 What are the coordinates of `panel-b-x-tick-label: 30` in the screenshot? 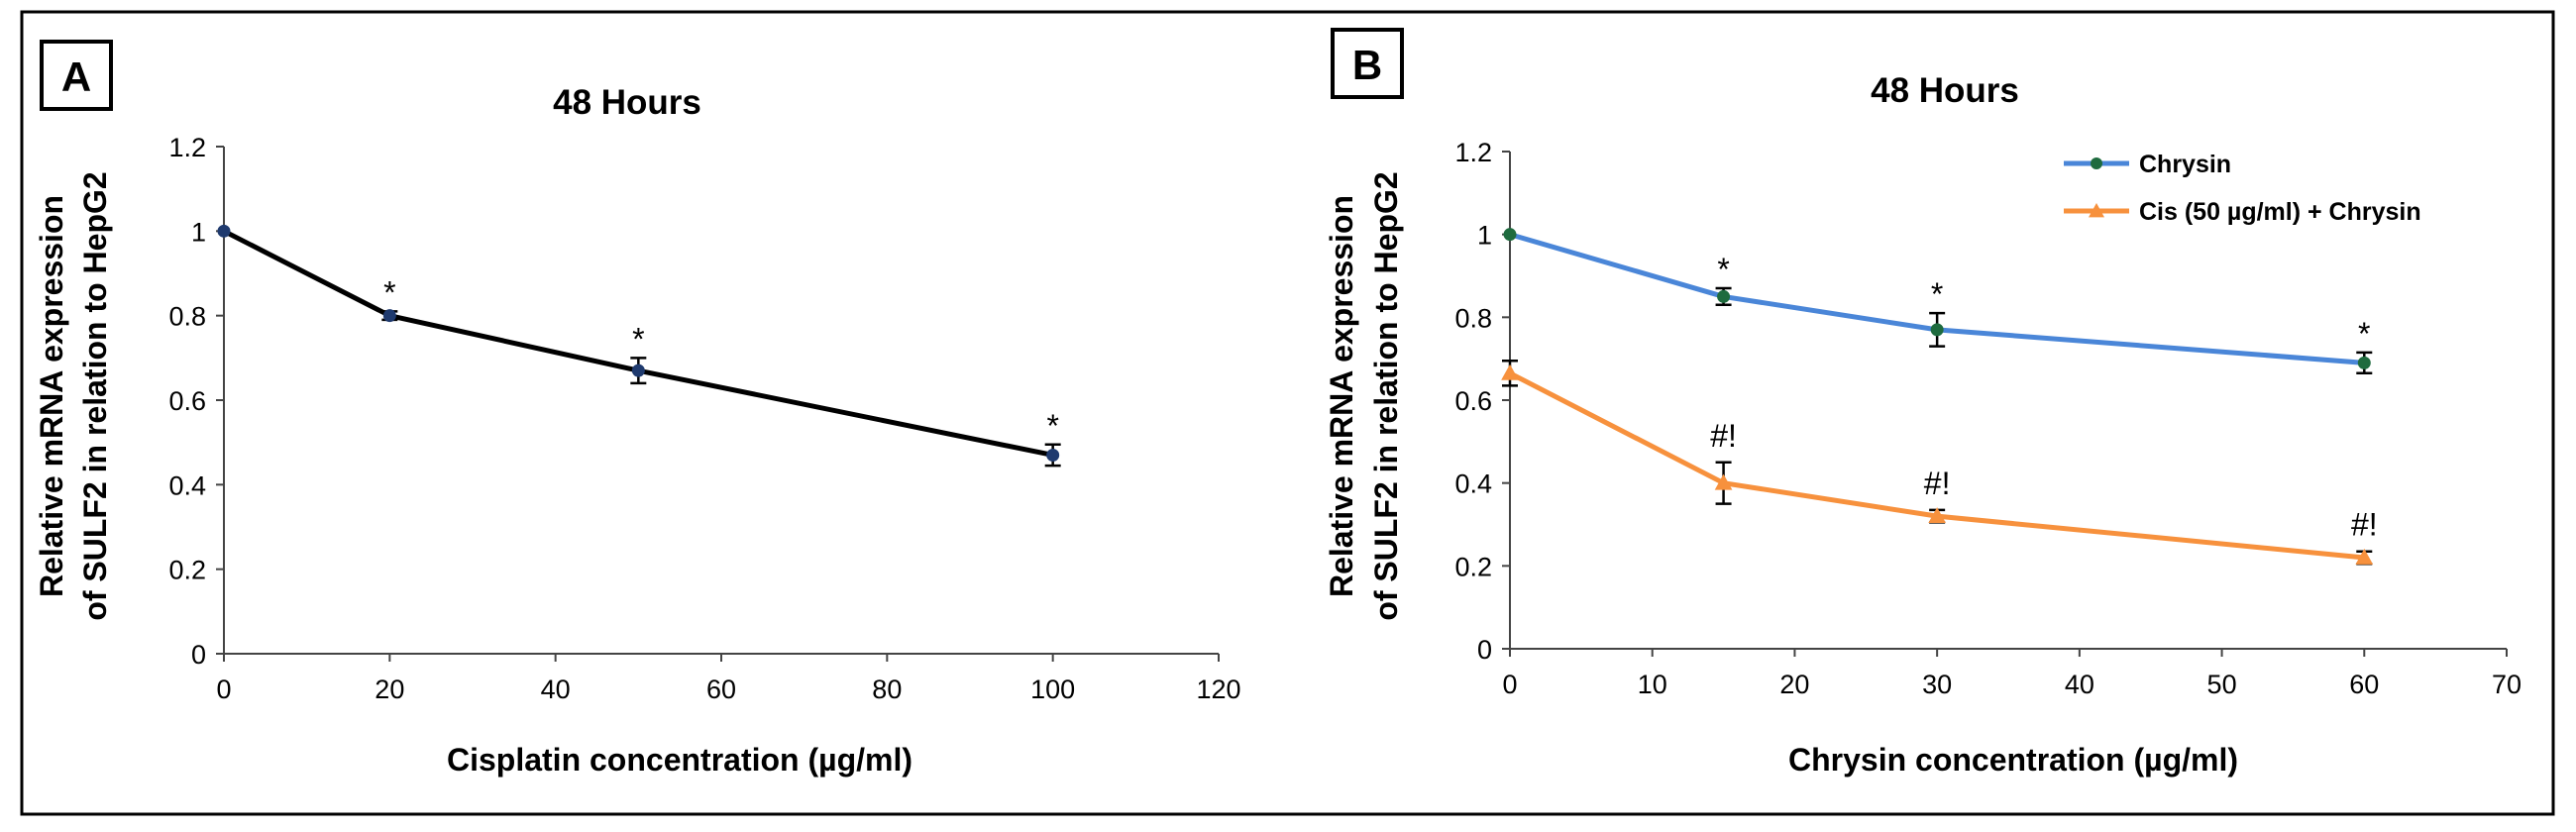 It's located at (1937, 684).